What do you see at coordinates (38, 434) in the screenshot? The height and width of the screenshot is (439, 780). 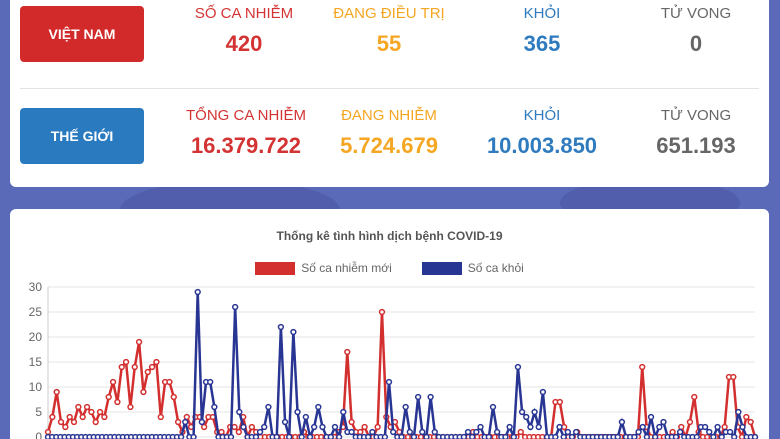 I see `y-tick-label: 0` at bounding box center [38, 434].